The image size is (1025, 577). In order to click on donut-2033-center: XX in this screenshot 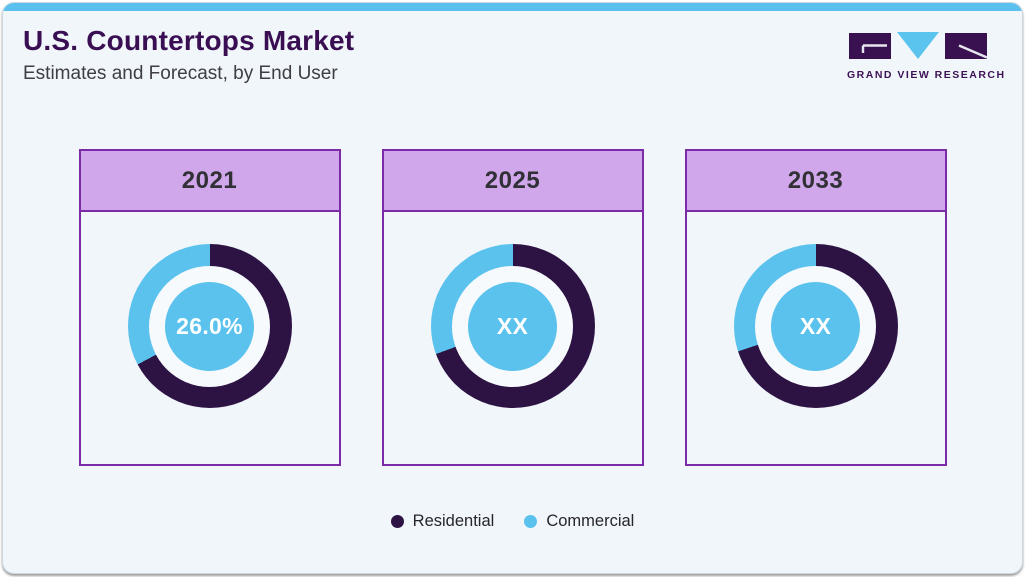, I will do `click(815, 326)`.